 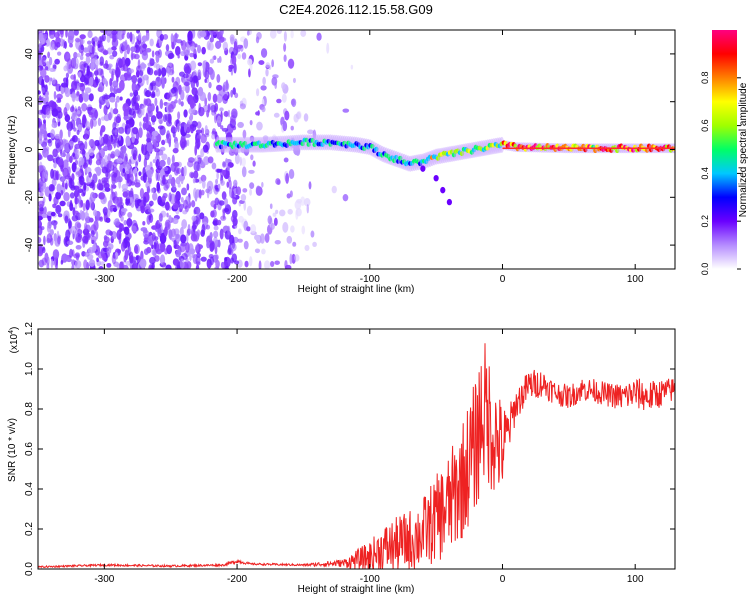 I want to click on colorbar-tick-label: 0.4, so click(x=705, y=173).